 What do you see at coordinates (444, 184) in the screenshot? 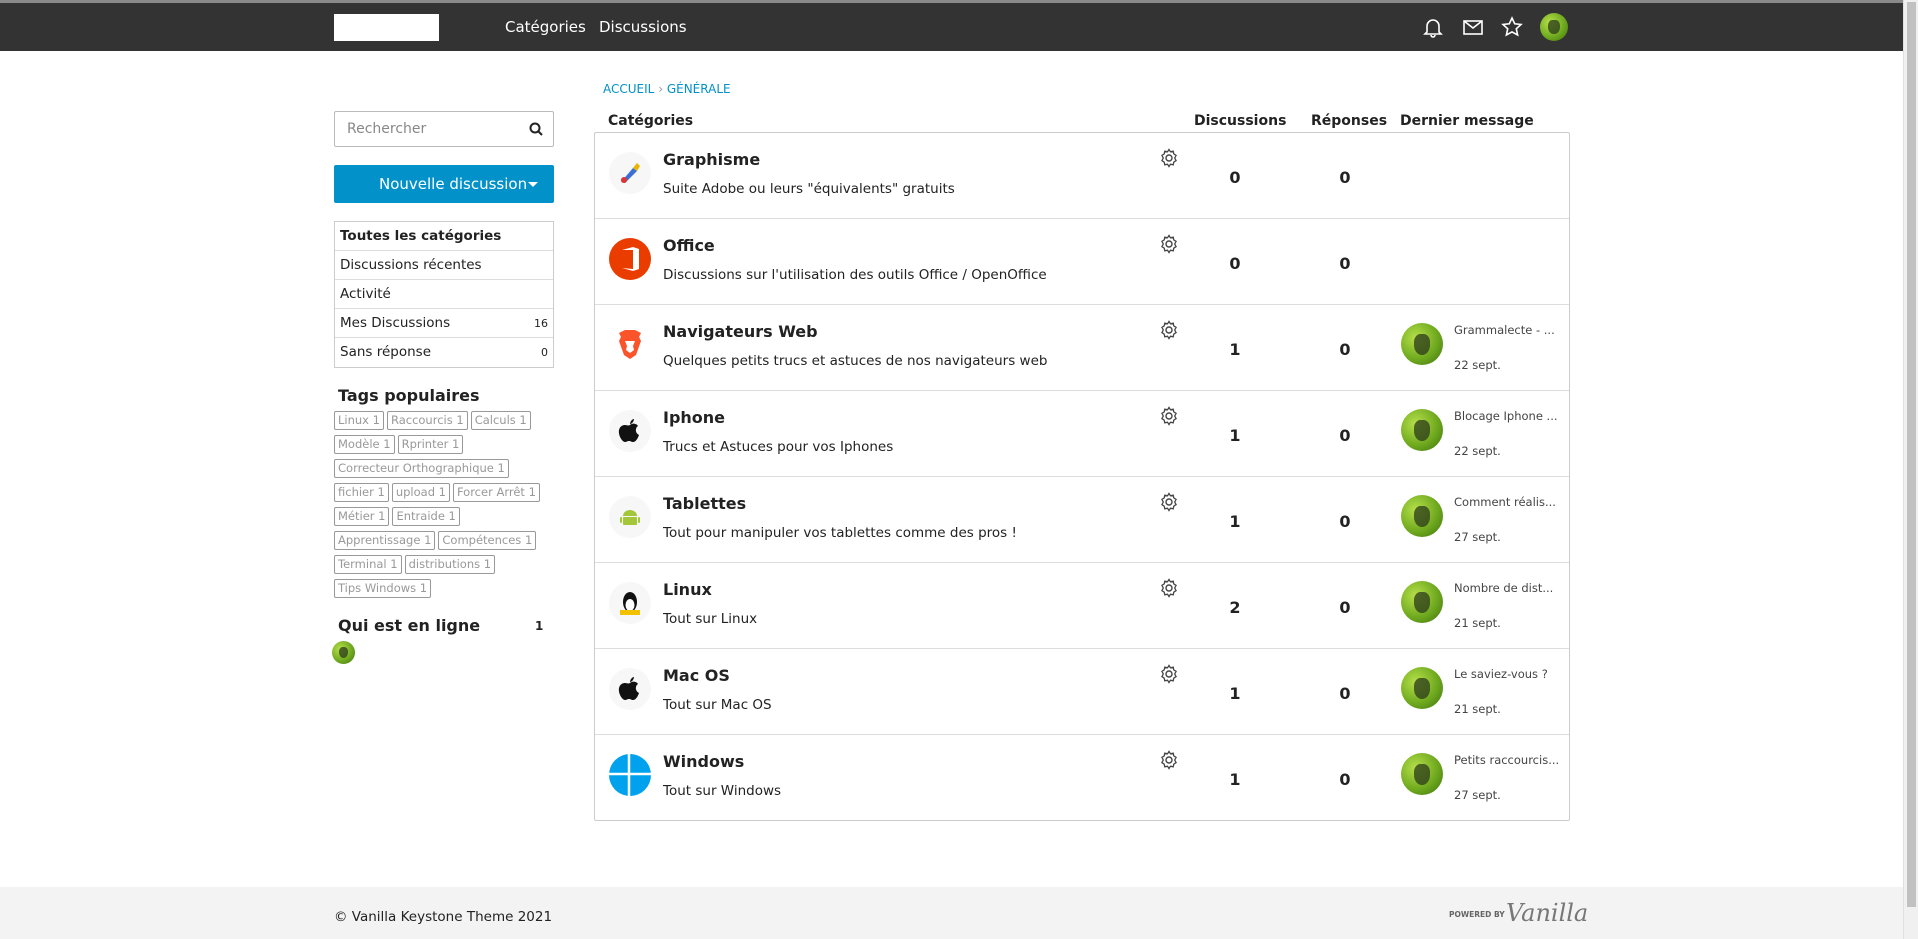
I see `new-discussion-button: Nouvelle discussion` at bounding box center [444, 184].